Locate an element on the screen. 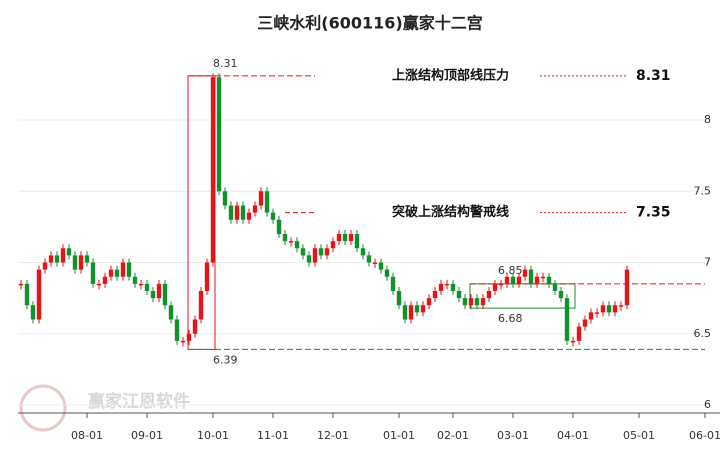 This screenshot has width=726, height=450. x-tick-label: 09-01 is located at coordinates (147, 435).